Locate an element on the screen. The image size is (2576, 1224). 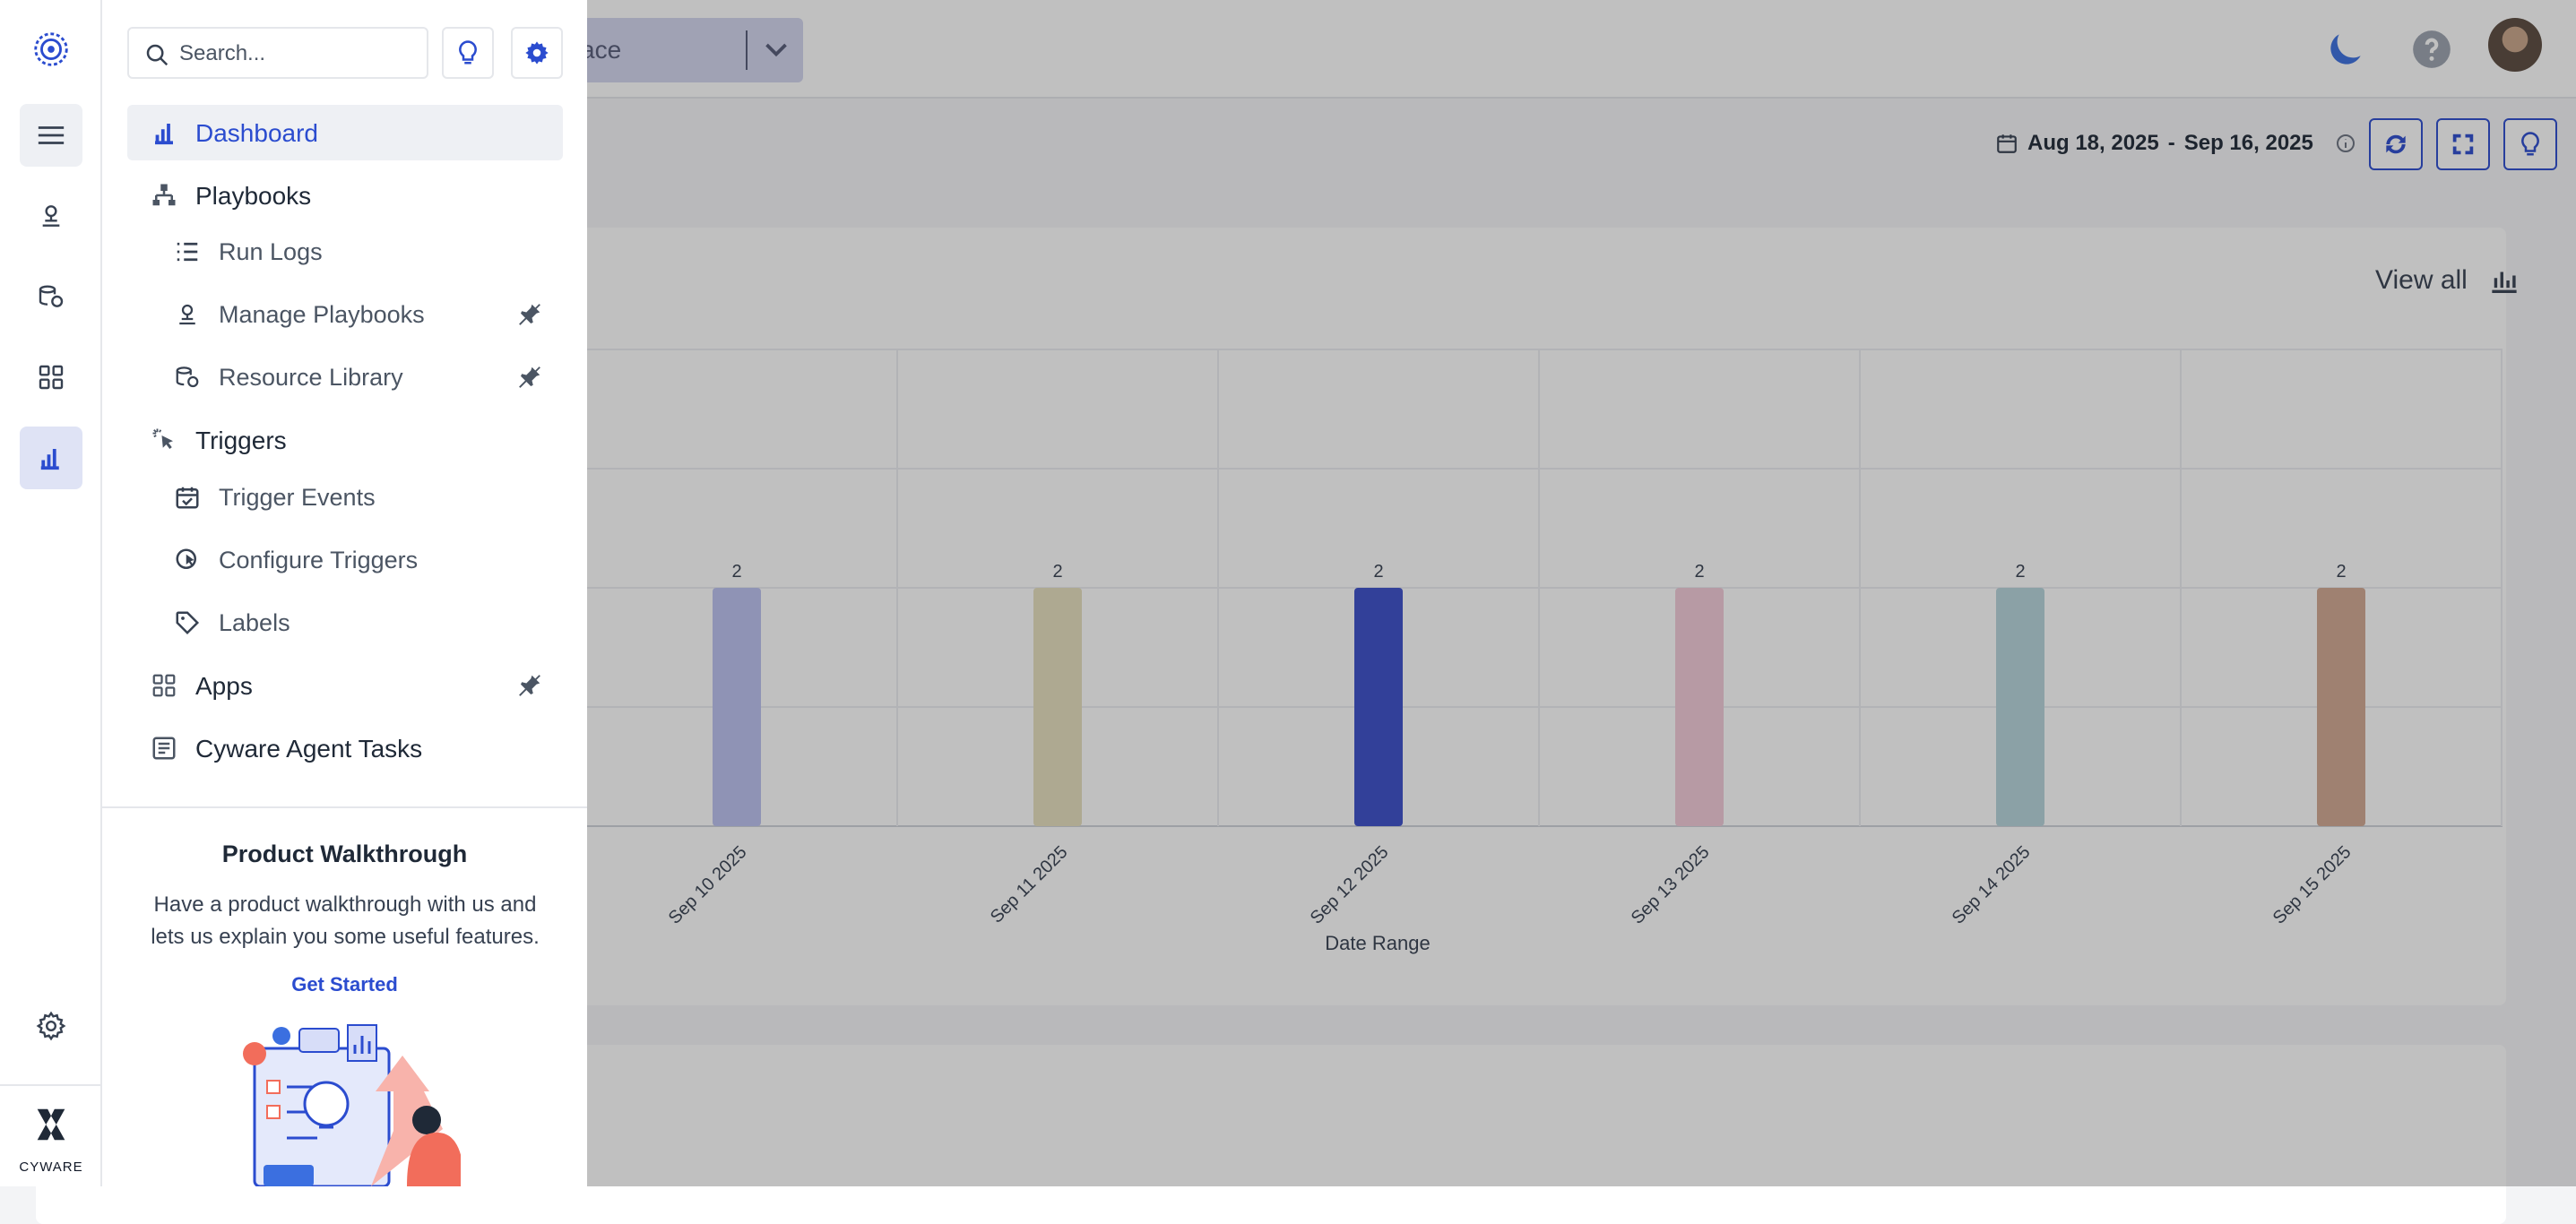
rail-playbooks is located at coordinates (51, 216).